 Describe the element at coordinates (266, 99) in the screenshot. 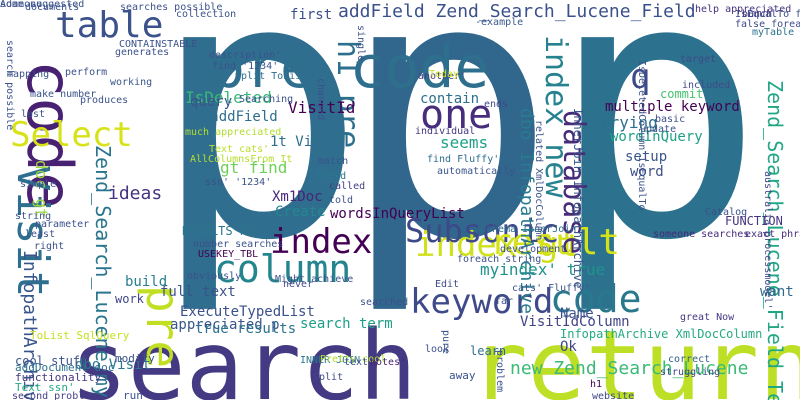

I see `cloud-word: Searching` at that location.